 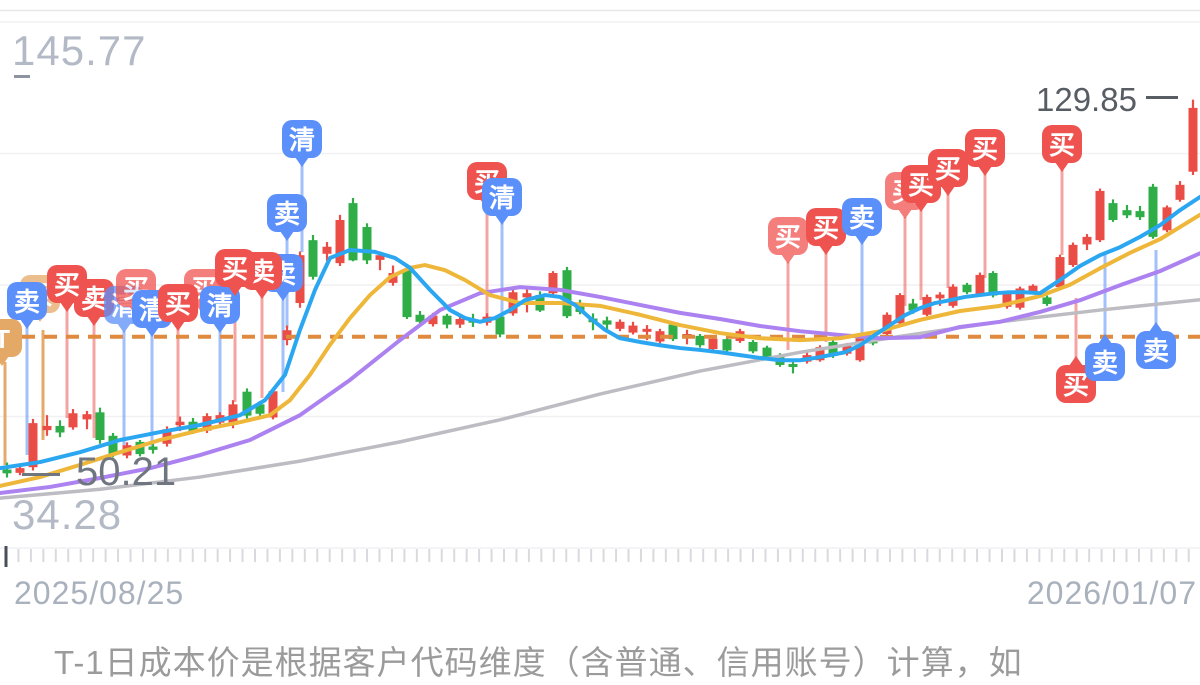 I want to click on x-axis-label-start: 2025/08/25, so click(x=99, y=593).